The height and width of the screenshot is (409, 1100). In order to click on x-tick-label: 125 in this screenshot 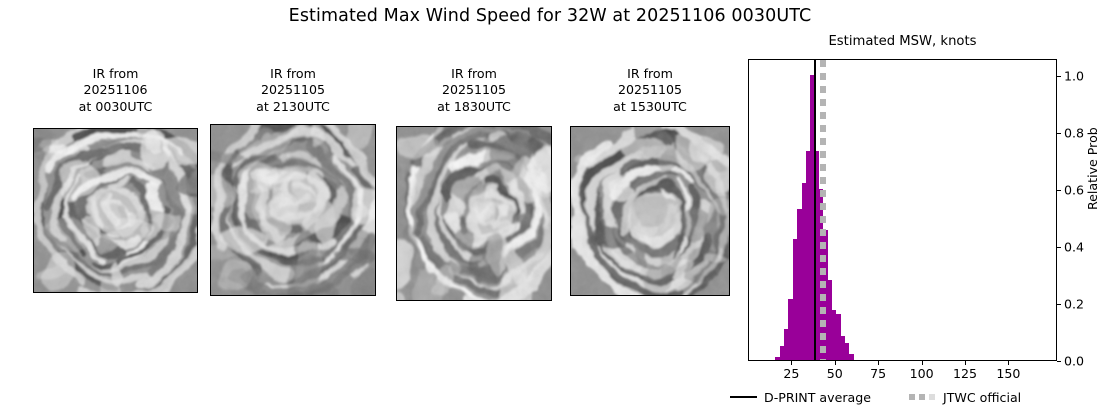, I will do `click(965, 373)`.